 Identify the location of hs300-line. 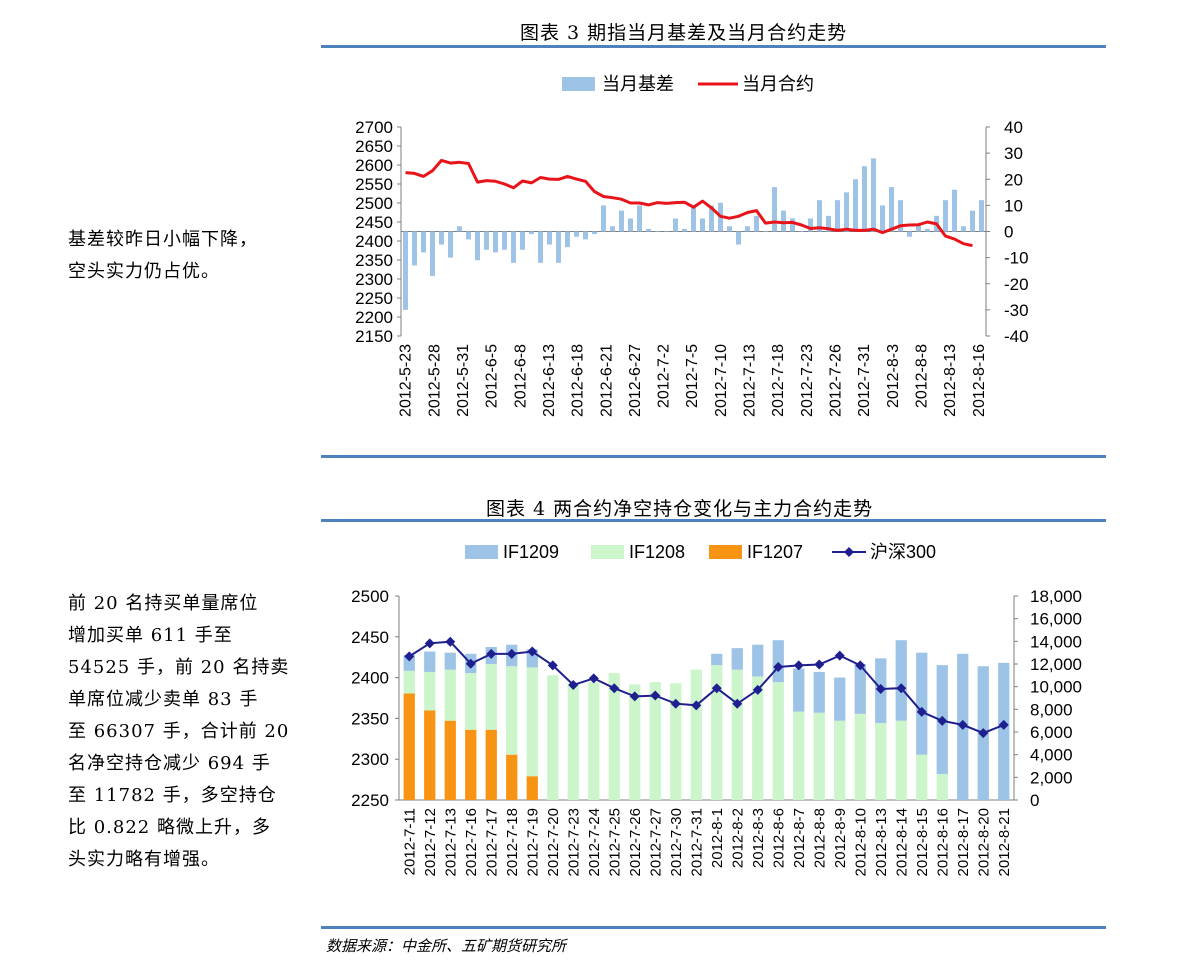
(706, 687).